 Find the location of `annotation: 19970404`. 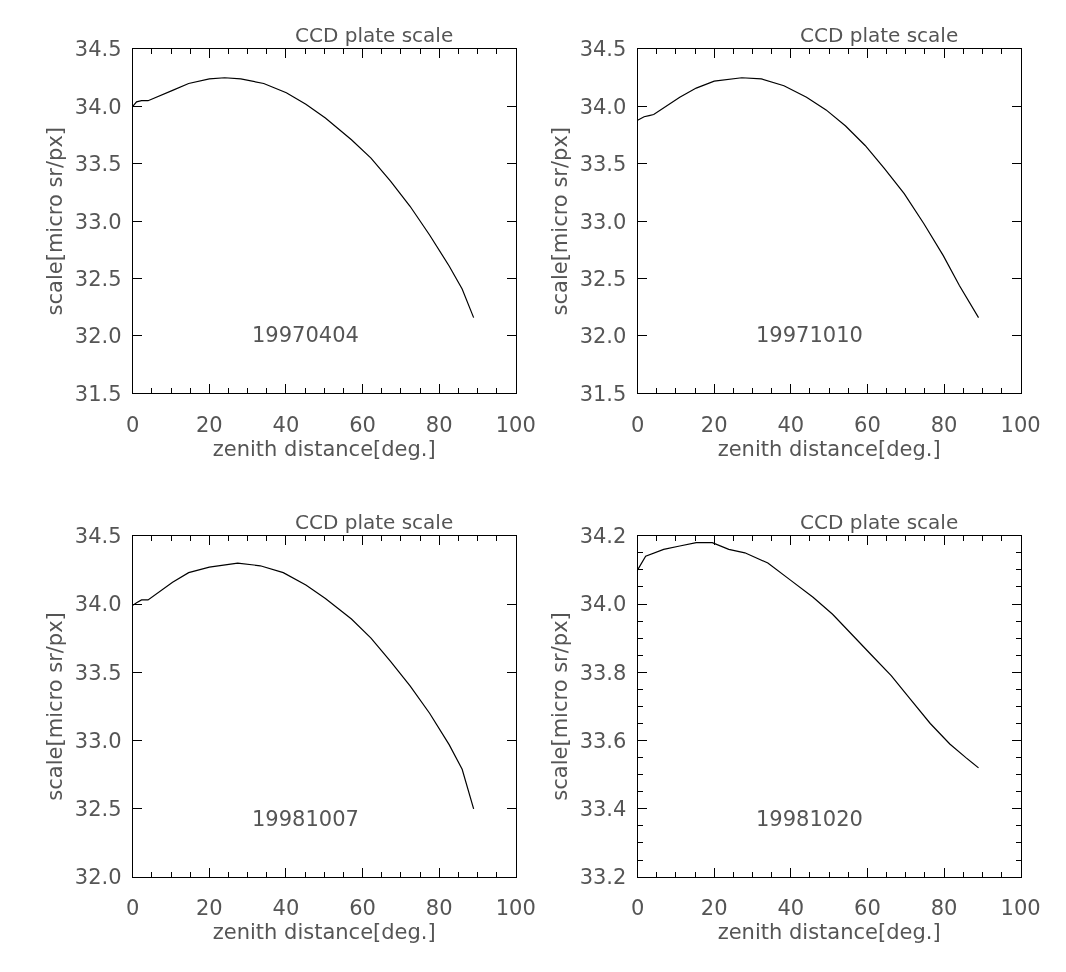

annotation: 19970404 is located at coordinates (305, 335).